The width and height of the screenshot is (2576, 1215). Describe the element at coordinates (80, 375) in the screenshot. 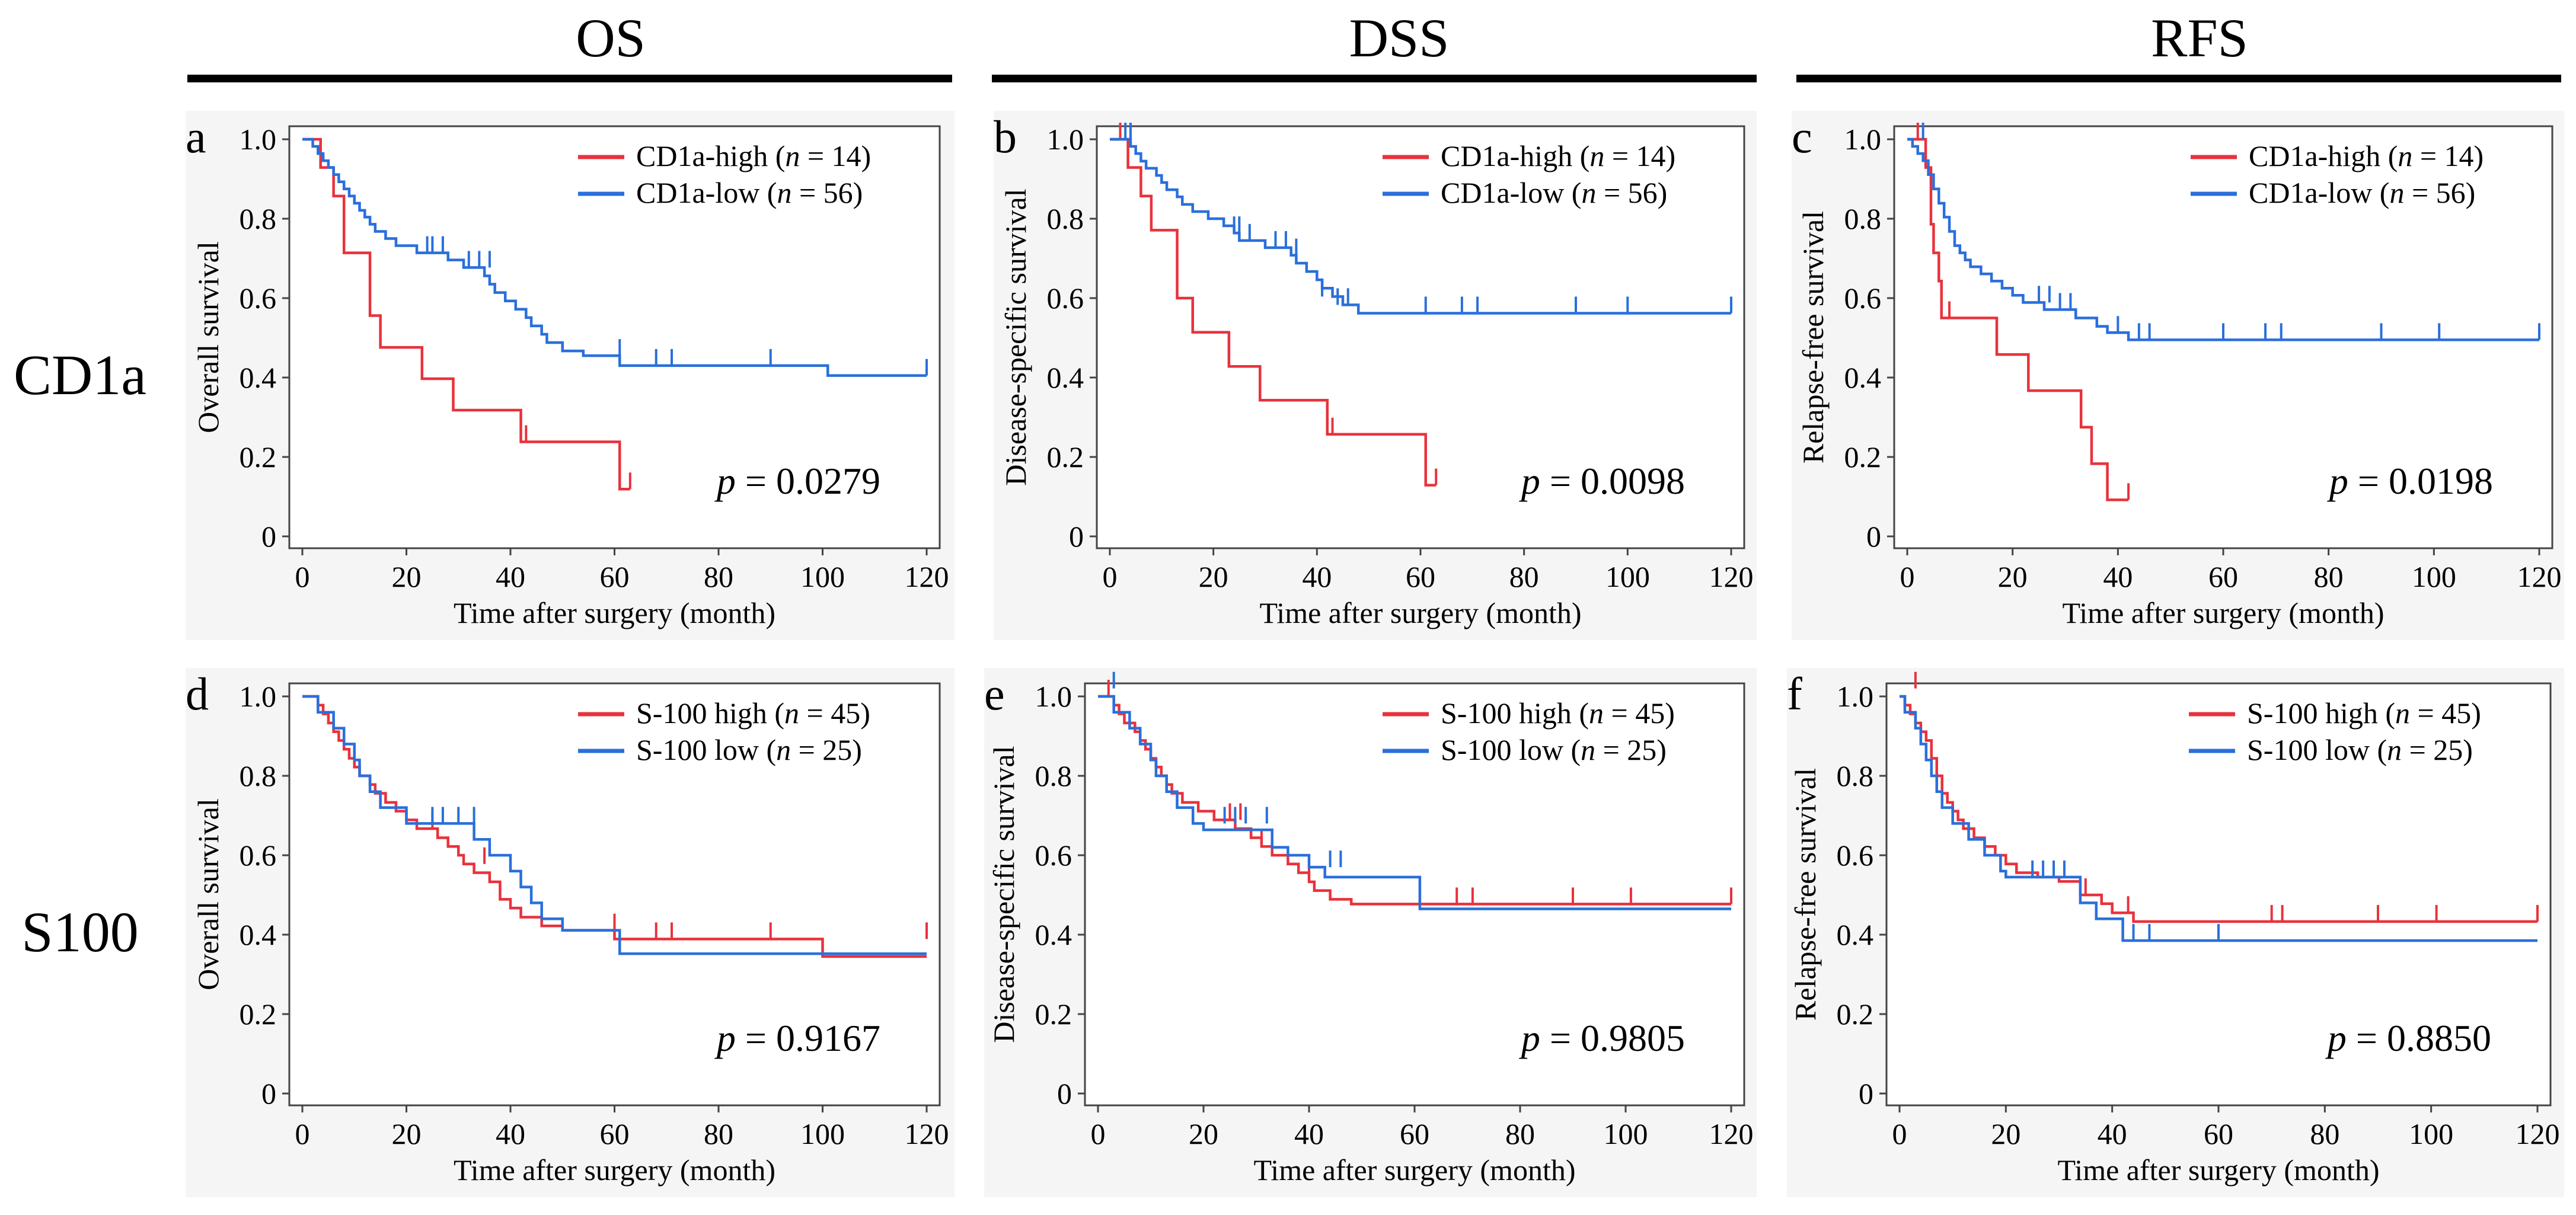

I see `row-label-cd1a: CD1a` at that location.